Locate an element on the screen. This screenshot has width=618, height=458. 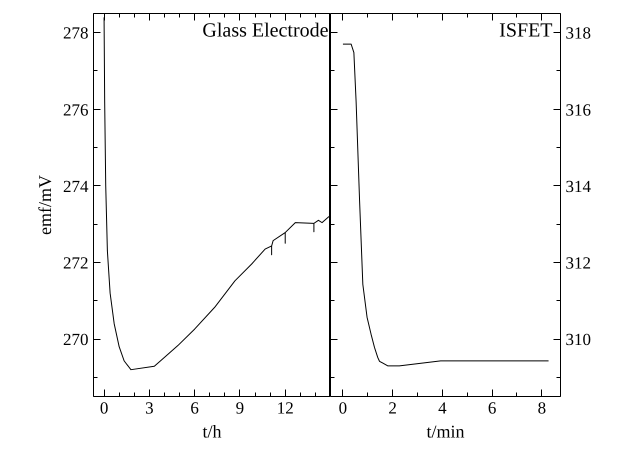
x-tick-label: 3 is located at coordinates (149, 408).